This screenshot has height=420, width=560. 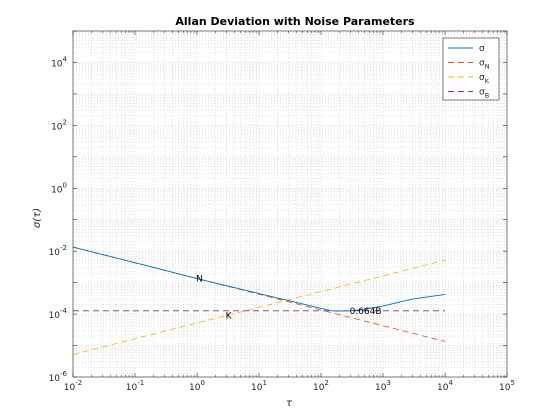 I want to click on y-tick-label: 10⁻⁶, so click(x=58, y=377).